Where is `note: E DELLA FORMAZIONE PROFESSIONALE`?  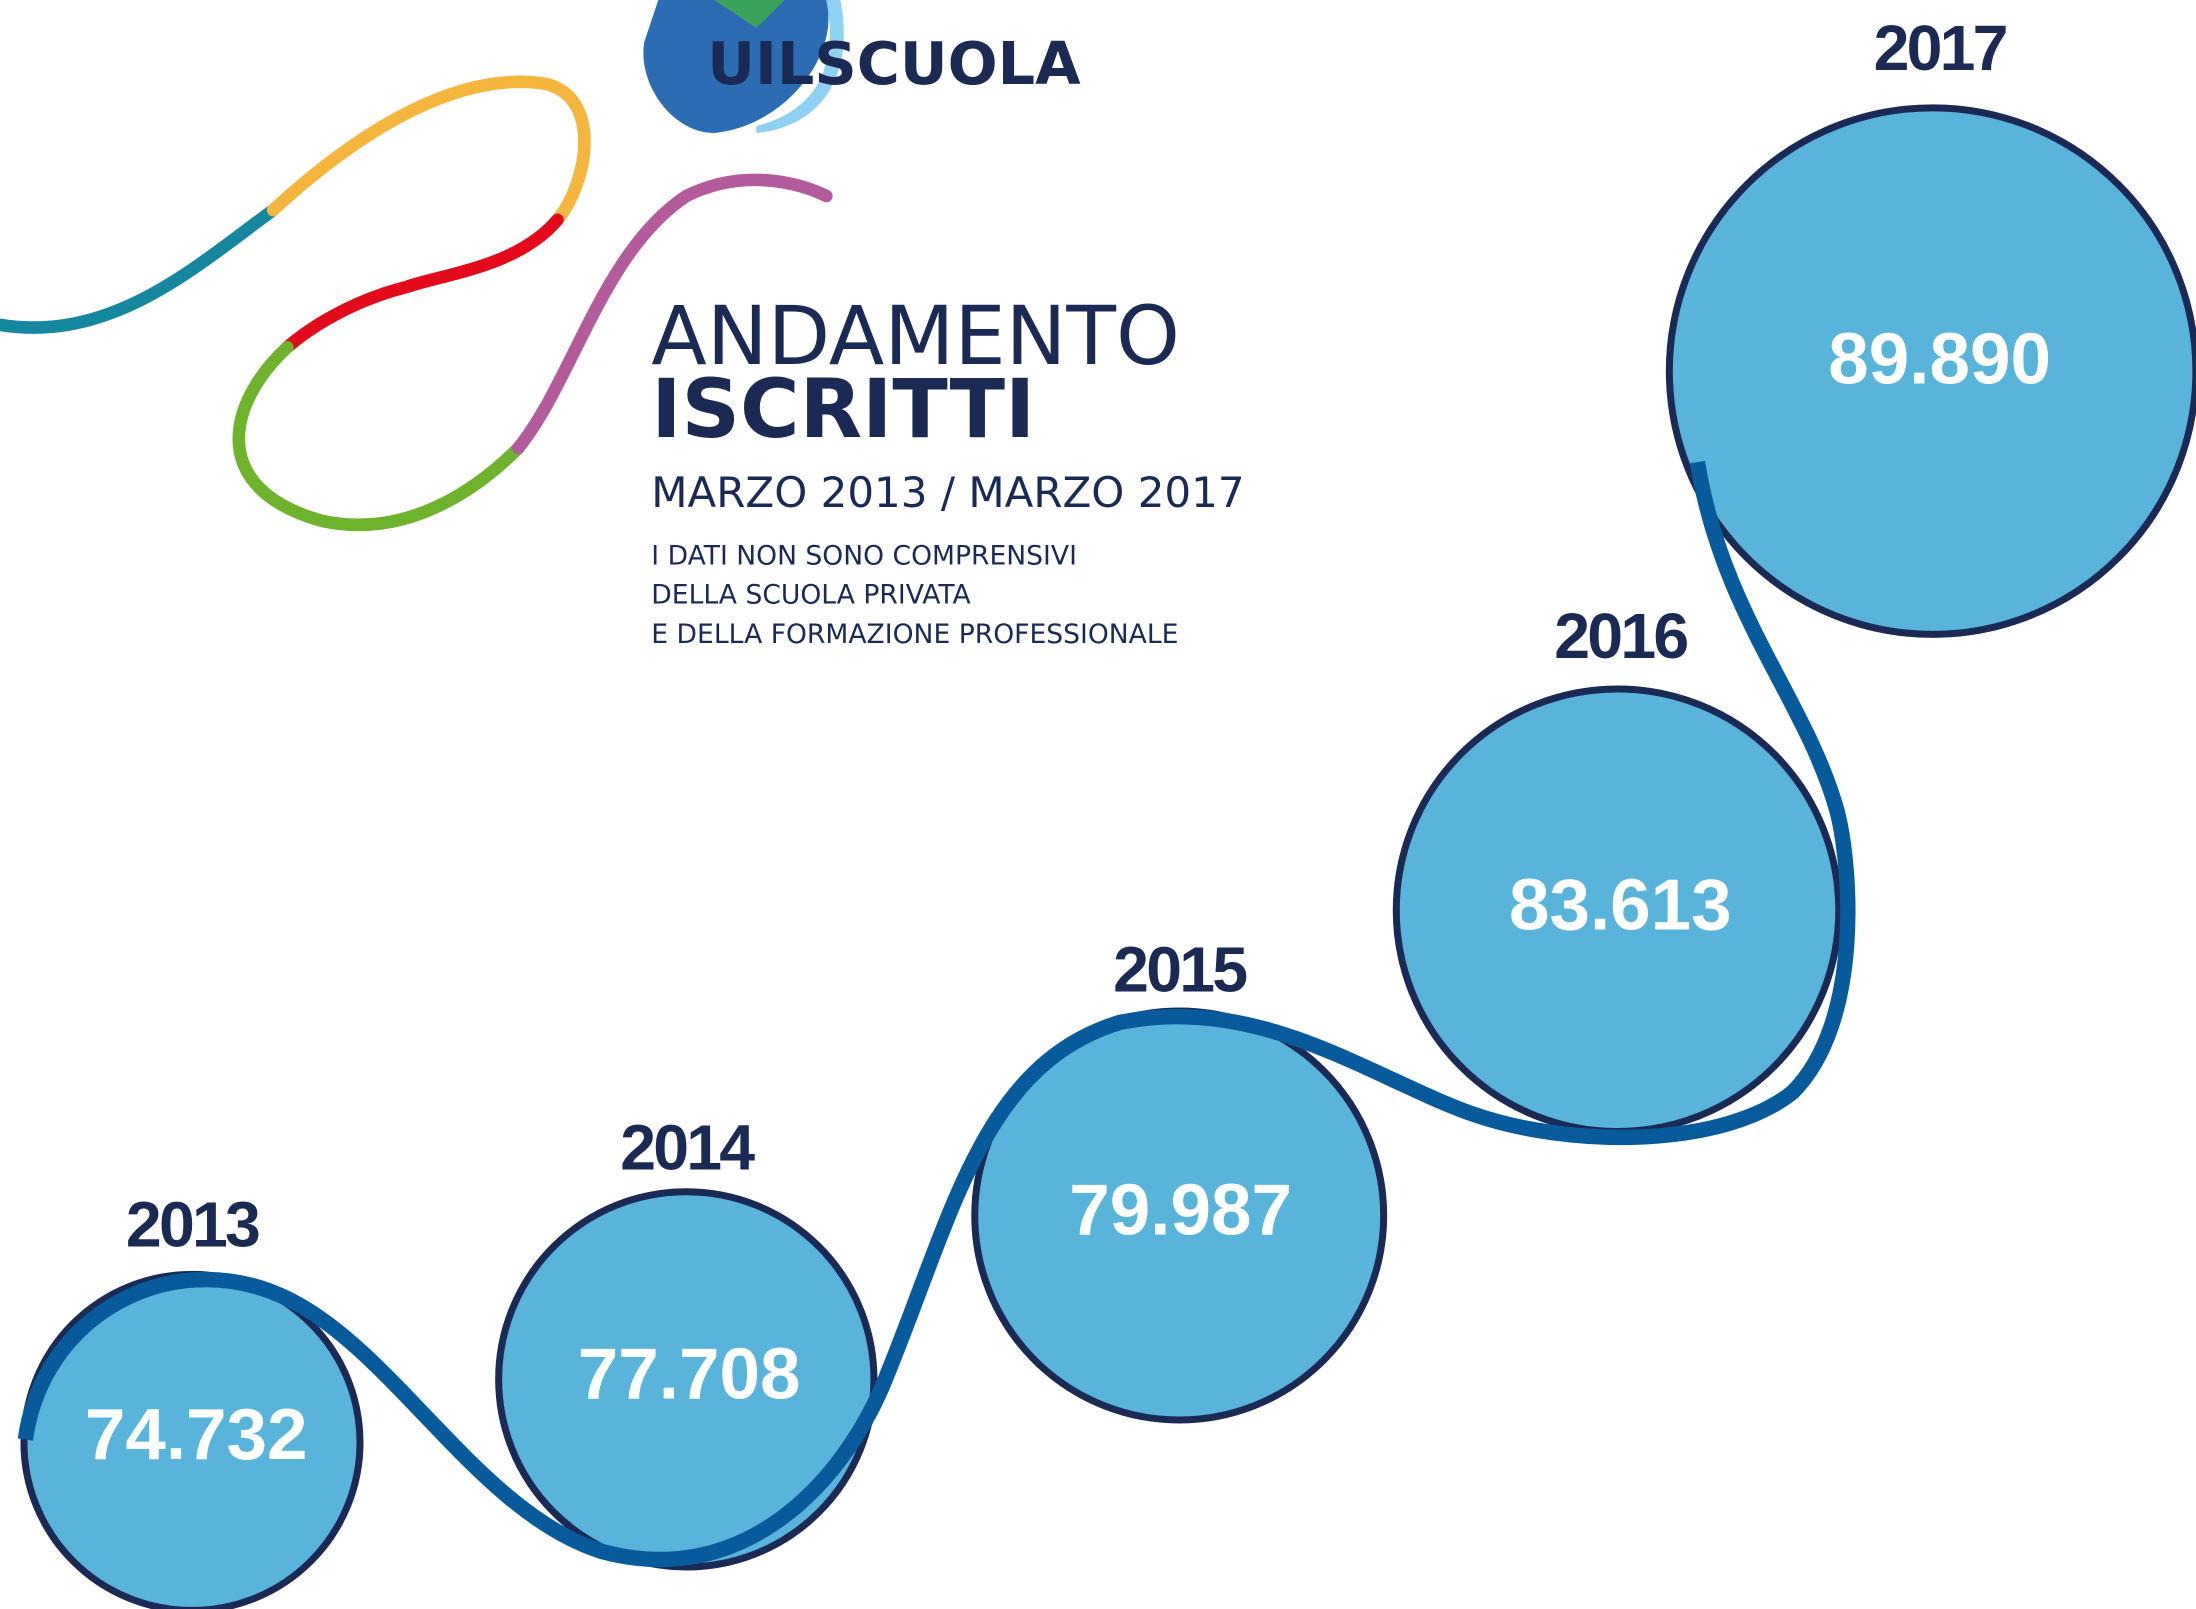
note: E DELLA FORMAZIONE PROFESSIONALE is located at coordinates (914, 634).